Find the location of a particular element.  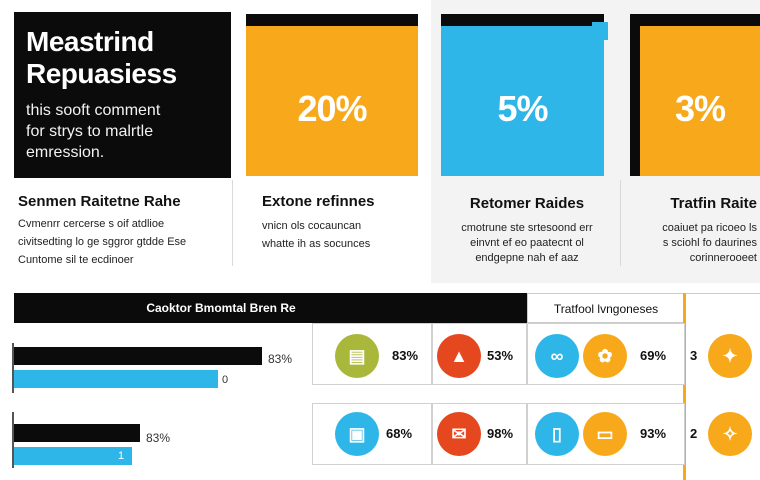

page-icon: ▯ is located at coordinates (557, 434).